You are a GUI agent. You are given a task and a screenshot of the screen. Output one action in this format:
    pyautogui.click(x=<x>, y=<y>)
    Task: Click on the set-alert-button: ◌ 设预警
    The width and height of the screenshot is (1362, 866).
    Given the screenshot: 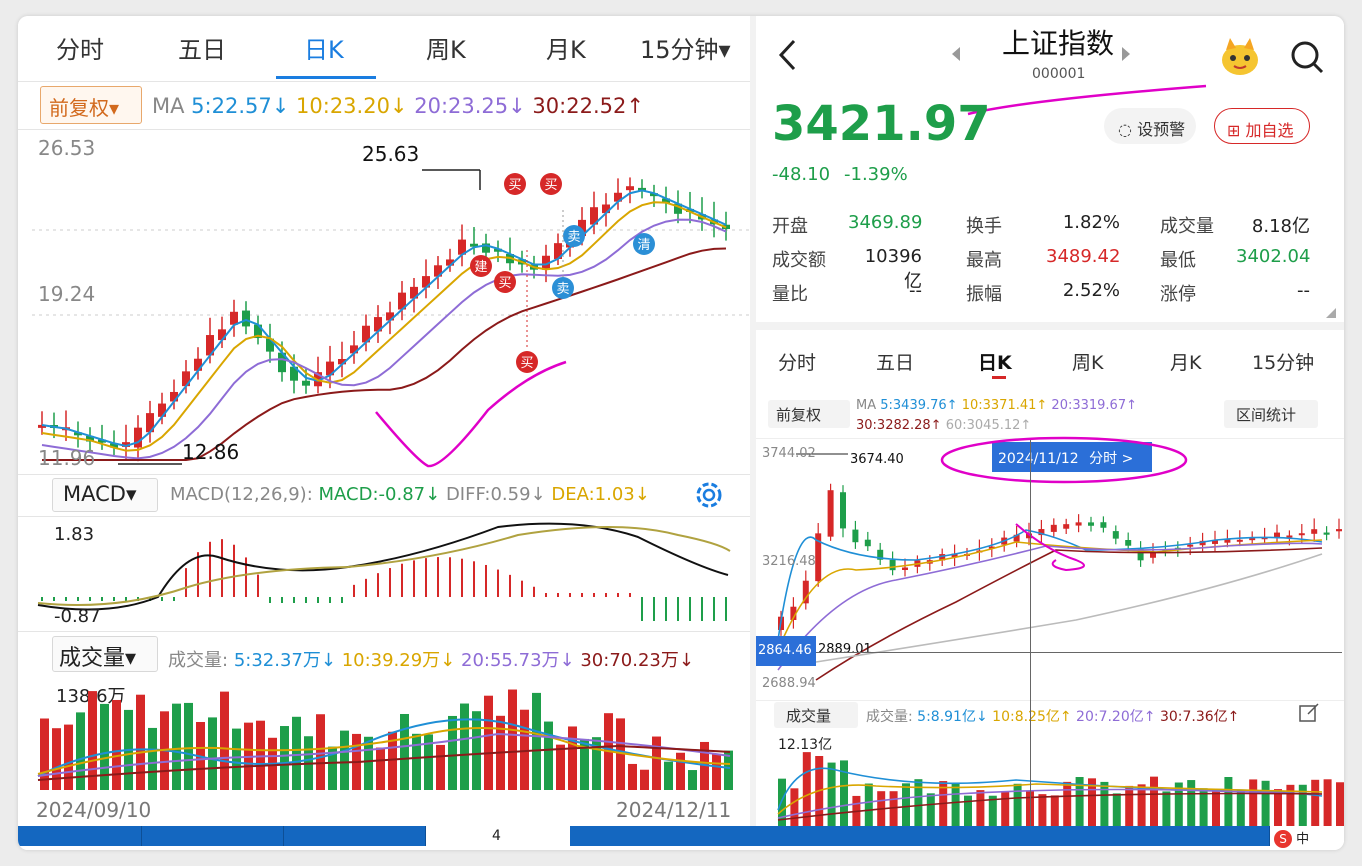 What is the action you would take?
    pyautogui.click(x=1150, y=126)
    